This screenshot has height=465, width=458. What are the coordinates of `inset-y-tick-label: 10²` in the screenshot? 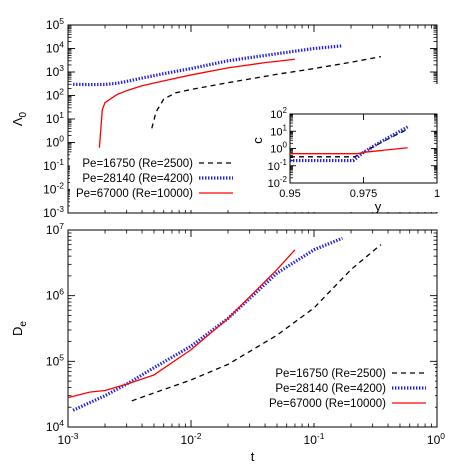 It's located at (278, 113).